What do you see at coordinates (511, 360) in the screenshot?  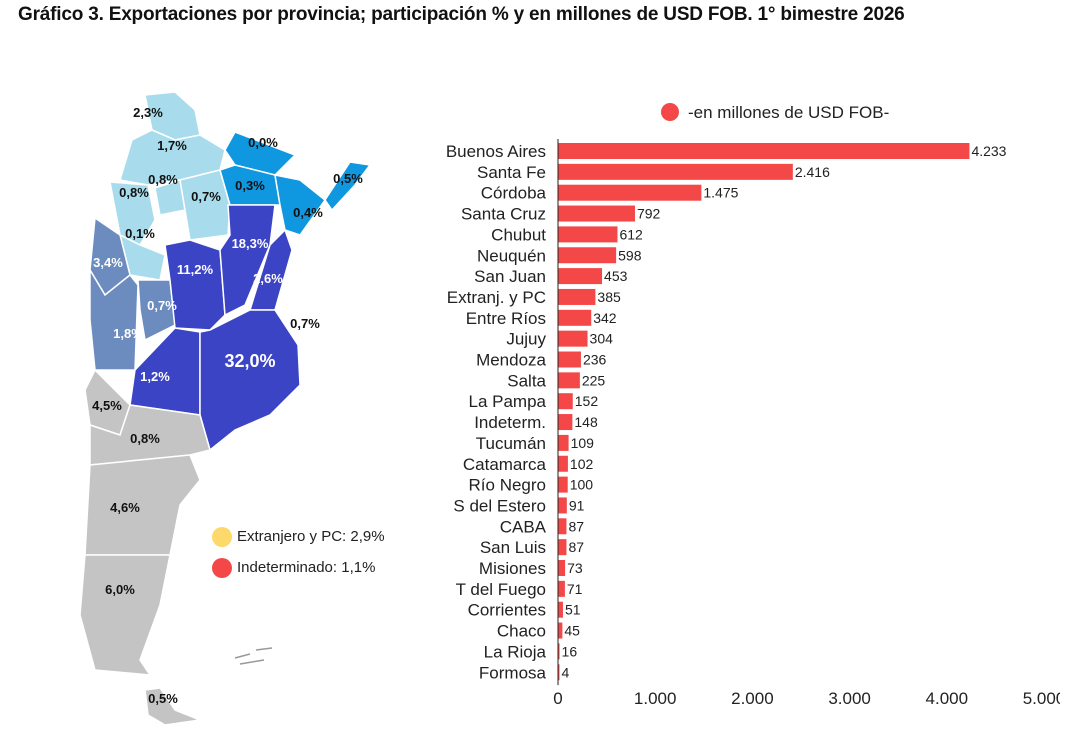 I see `category-label: Mendoza` at bounding box center [511, 360].